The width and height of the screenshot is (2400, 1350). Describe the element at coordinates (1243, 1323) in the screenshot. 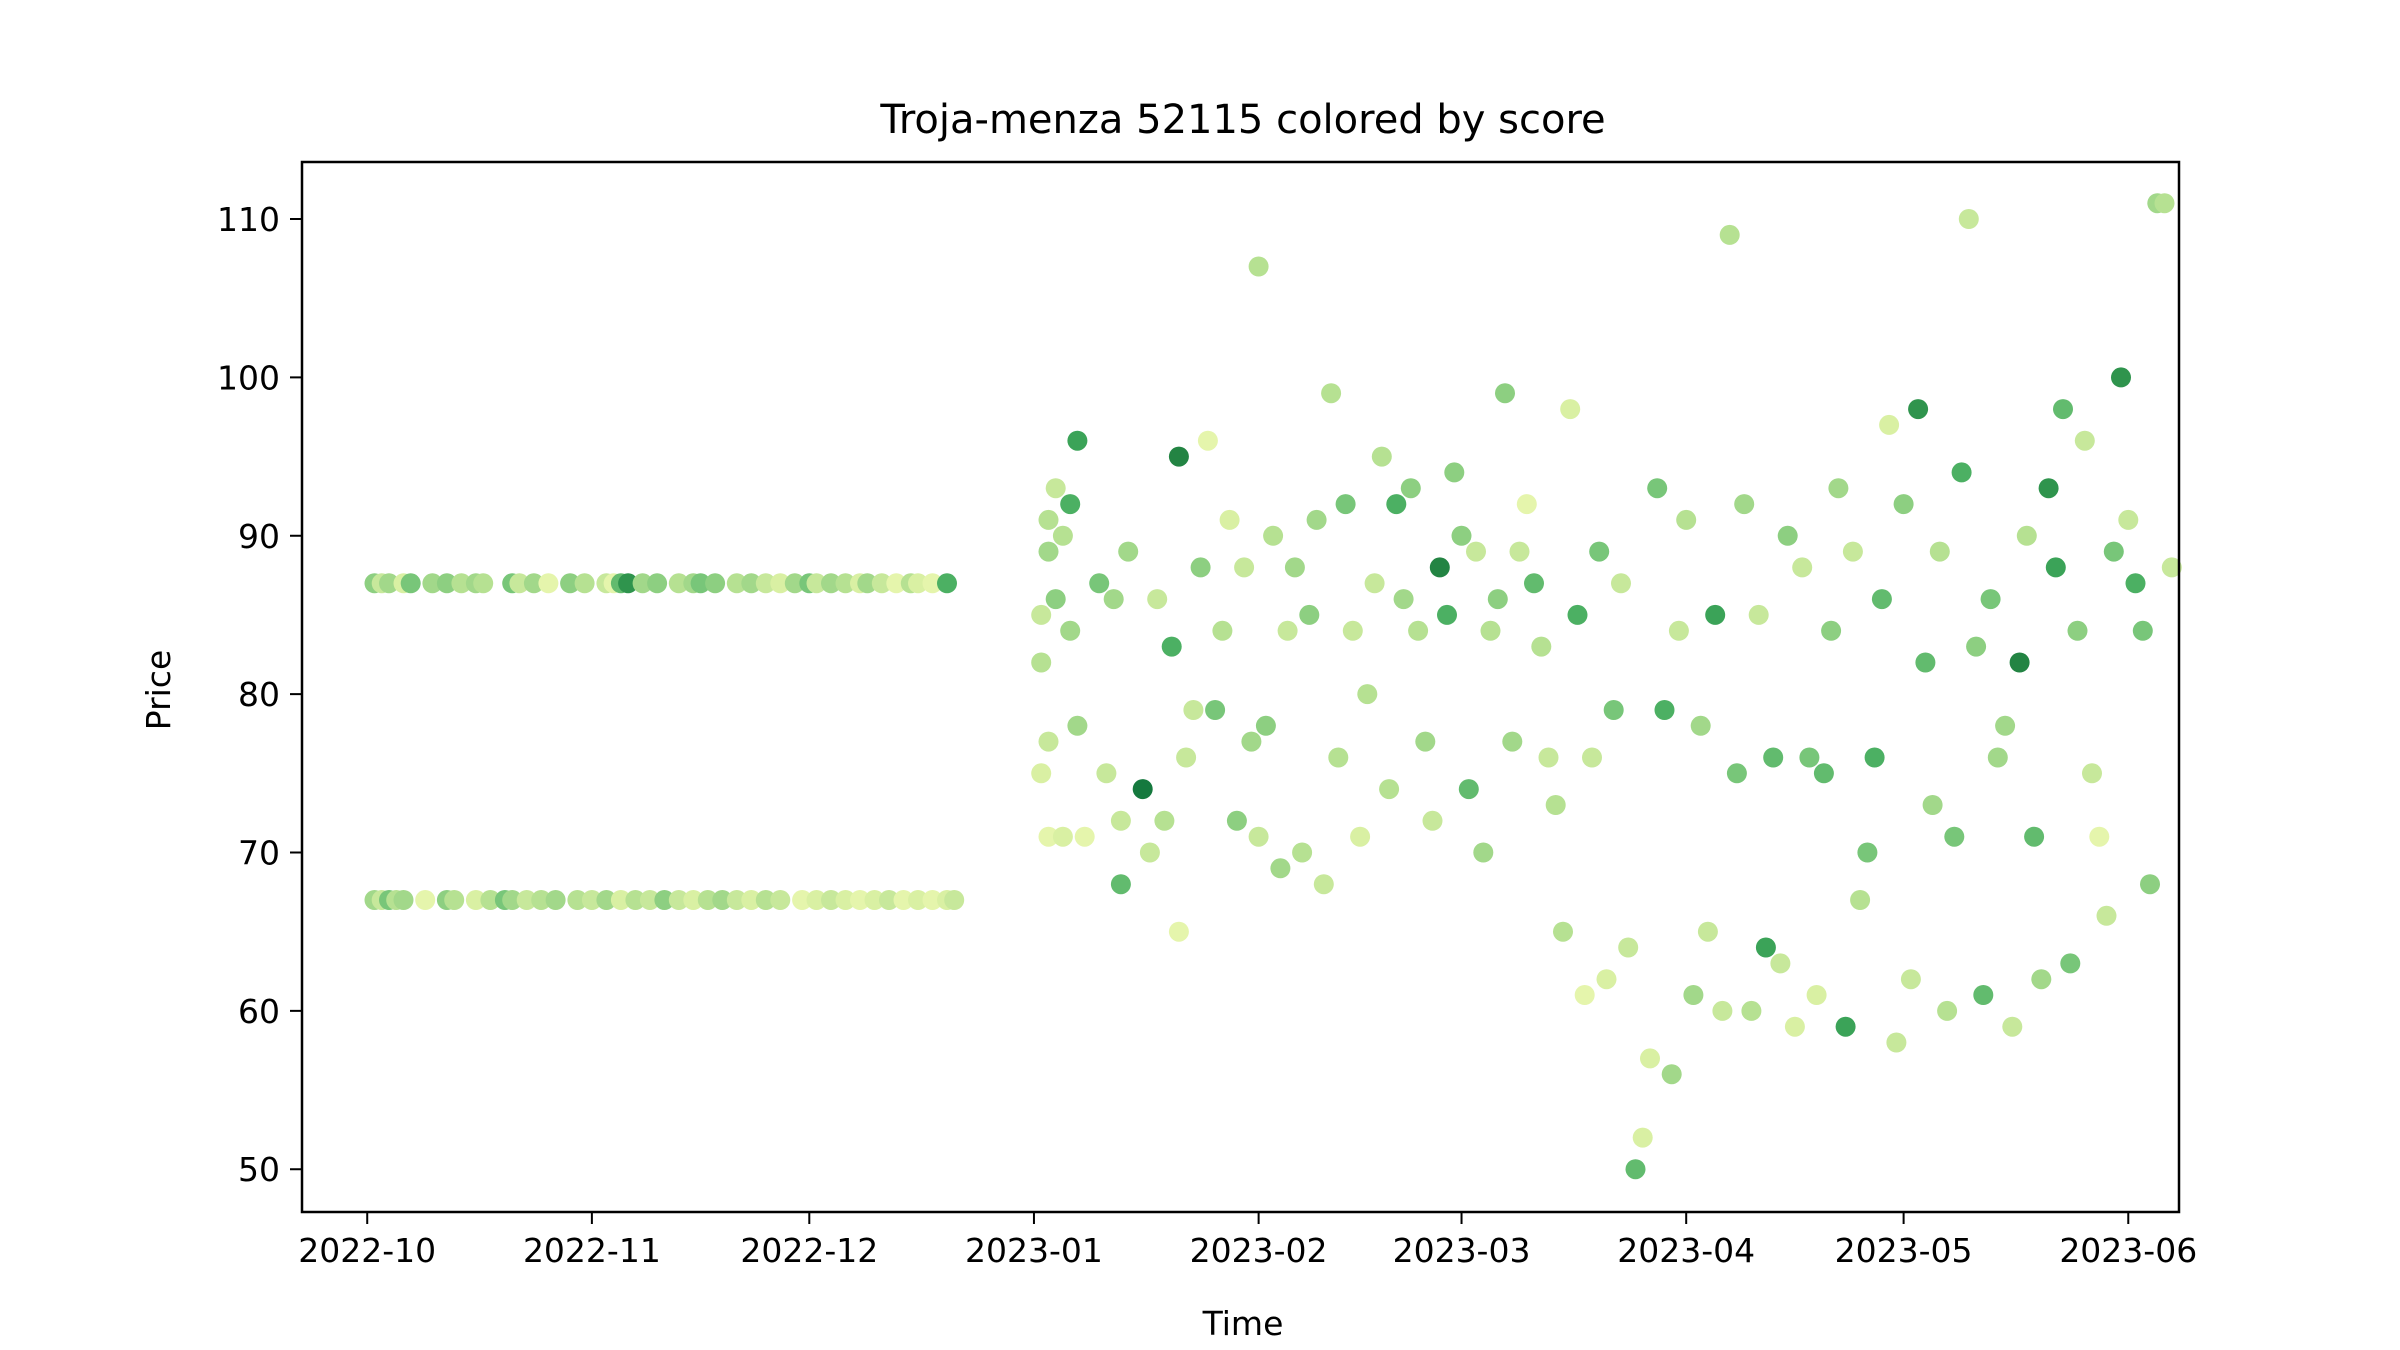

I see `x-axis-label: Time` at that location.